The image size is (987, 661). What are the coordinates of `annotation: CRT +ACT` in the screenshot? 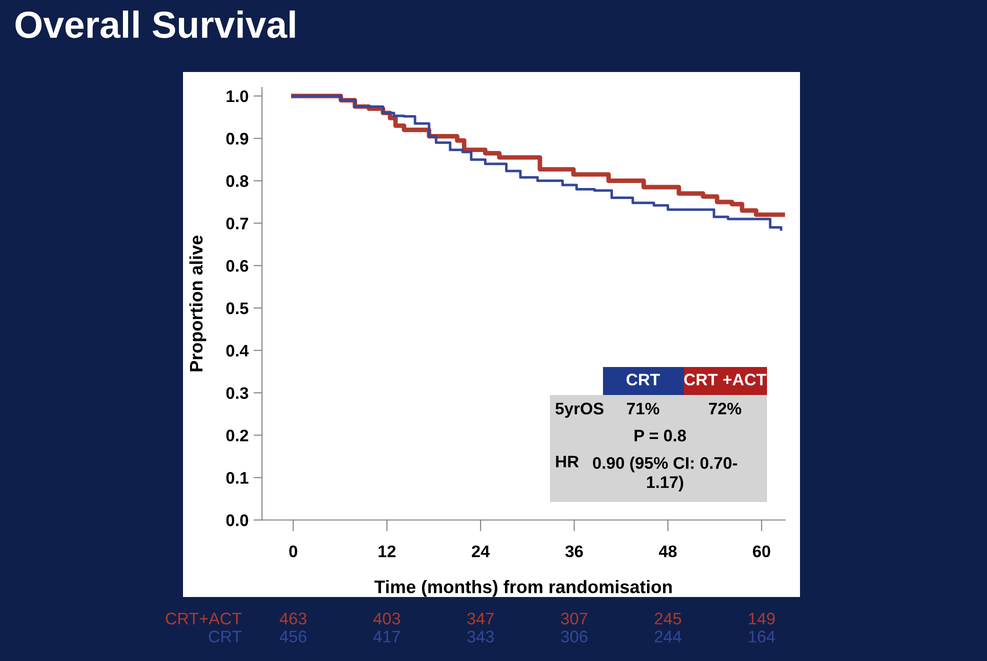 It's located at (725, 380).